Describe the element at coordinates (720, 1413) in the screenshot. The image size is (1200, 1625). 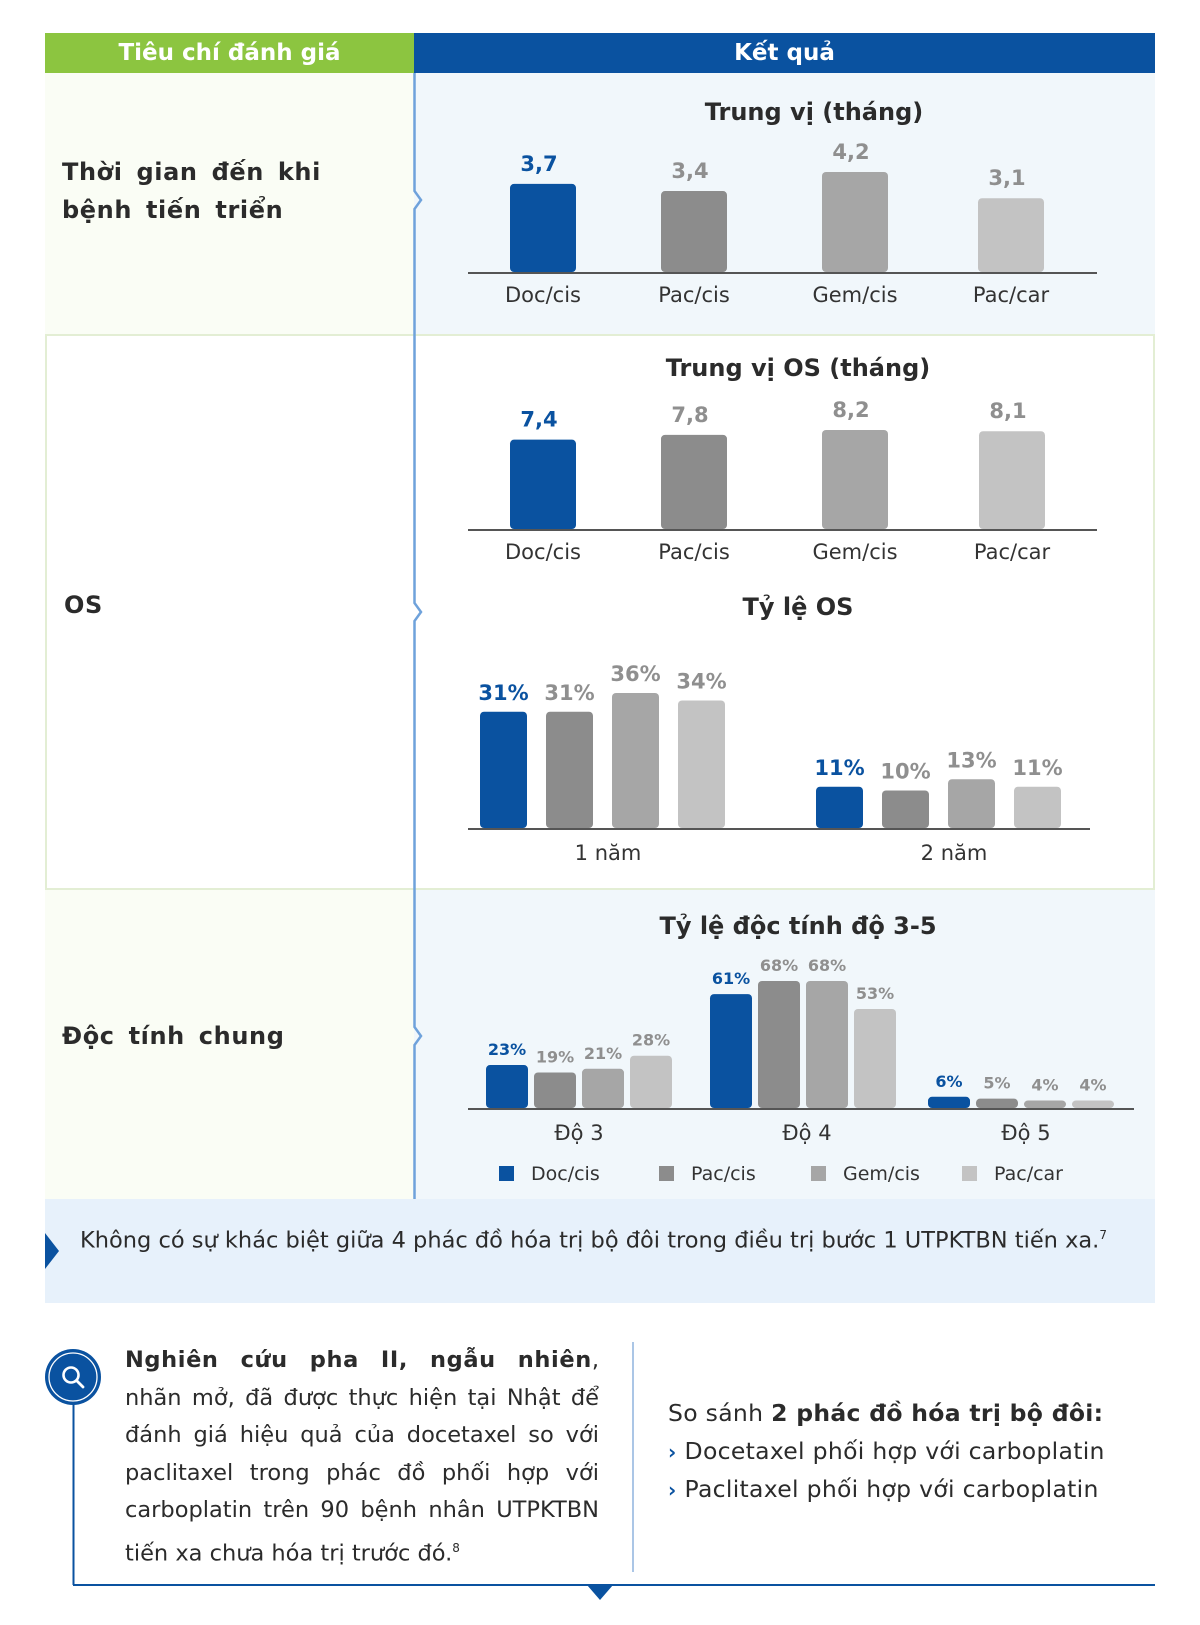
I see `compare-prefix: So sánh` at that location.